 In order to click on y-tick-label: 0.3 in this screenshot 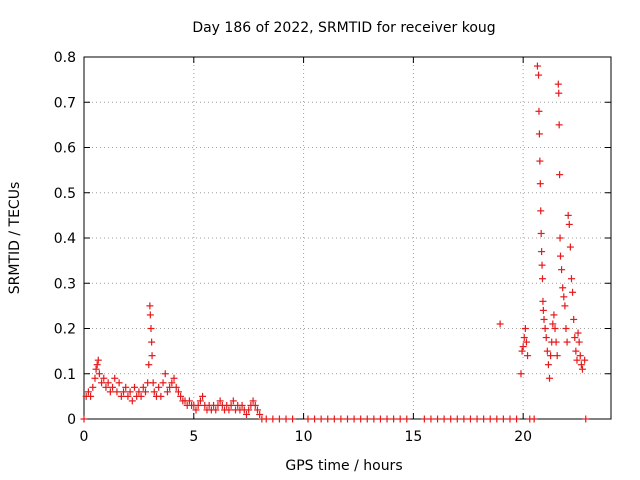, I will do `click(65, 284)`.